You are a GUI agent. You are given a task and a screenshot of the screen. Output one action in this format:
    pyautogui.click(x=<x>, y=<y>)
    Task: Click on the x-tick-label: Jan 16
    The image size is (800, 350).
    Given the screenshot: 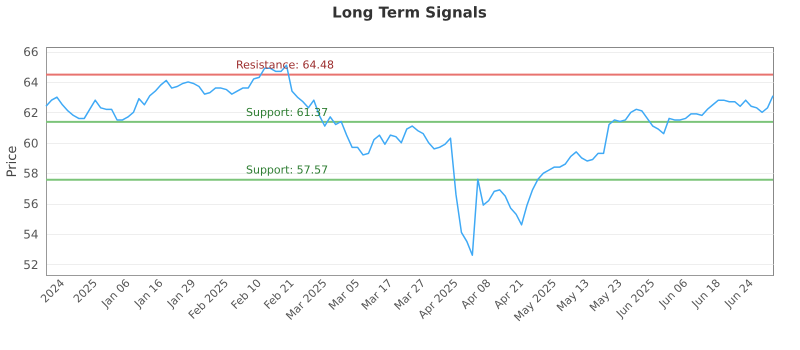 What is the action you would take?
    pyautogui.click(x=148, y=293)
    